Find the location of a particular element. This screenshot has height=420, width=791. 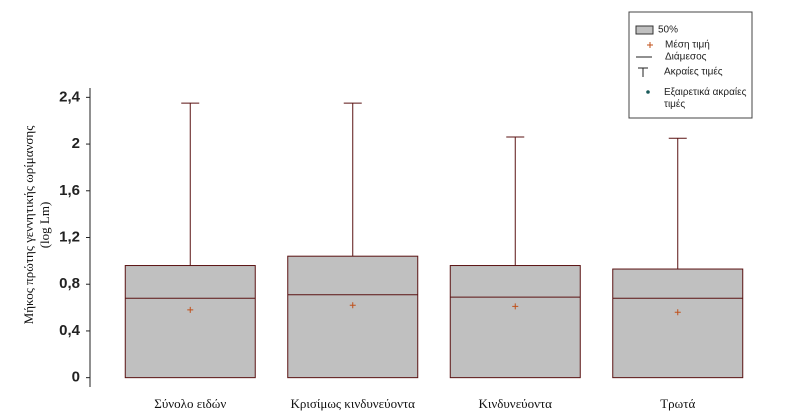

y-tick-label: 2,4 is located at coordinates (70, 96).